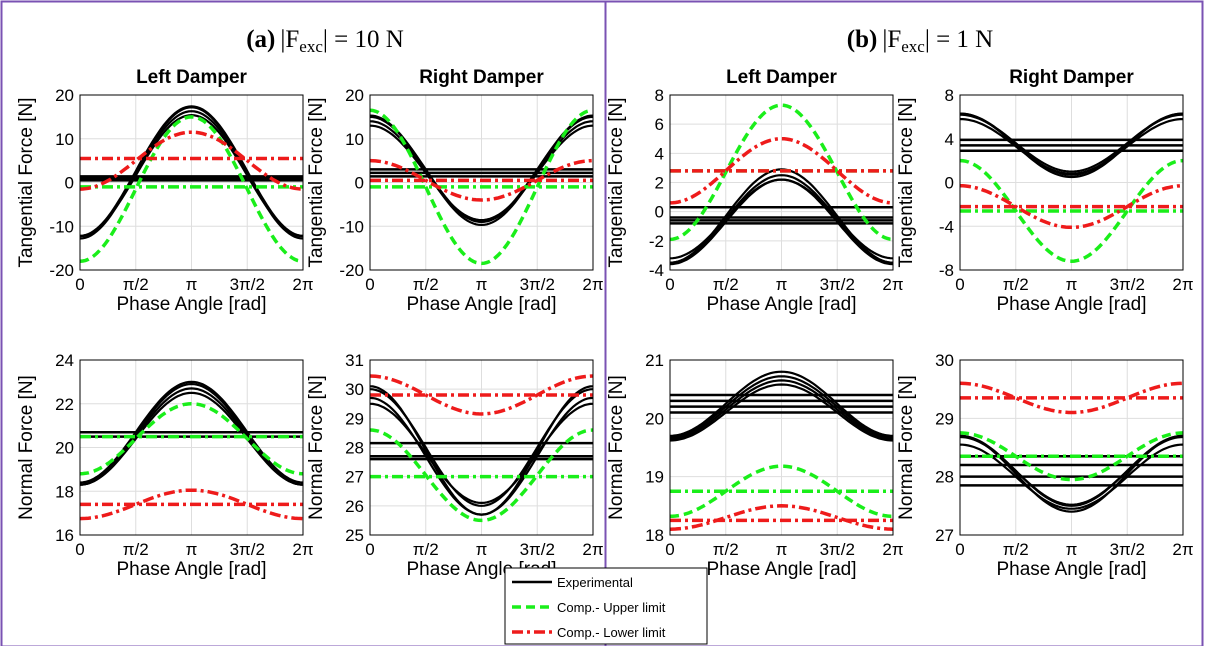 The image size is (1205, 646). I want to click on y-tick-label: 29, so click(354, 418).